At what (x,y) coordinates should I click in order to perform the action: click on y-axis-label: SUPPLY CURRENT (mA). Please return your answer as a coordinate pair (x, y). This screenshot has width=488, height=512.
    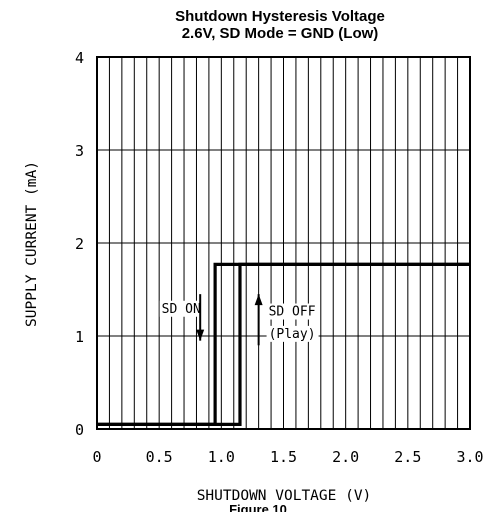
    Looking at the image, I should click on (32, 244).